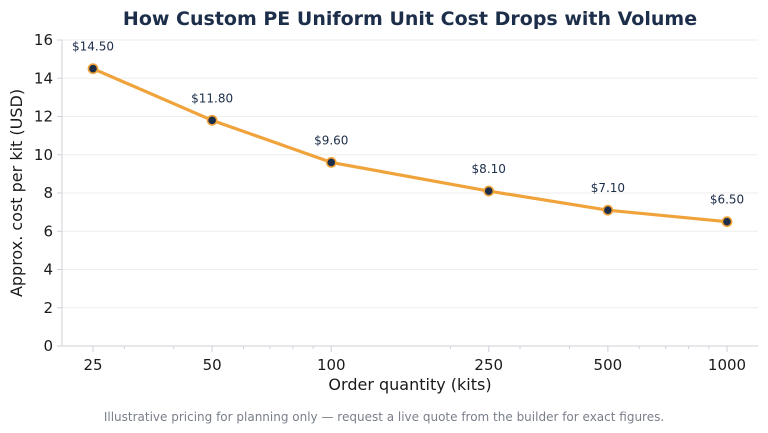 Image resolution: width=768 pixels, height=433 pixels. What do you see at coordinates (414, 360) in the screenshot?
I see `x-axis-ticks: 25 50 100 250 500 1000` at bounding box center [414, 360].